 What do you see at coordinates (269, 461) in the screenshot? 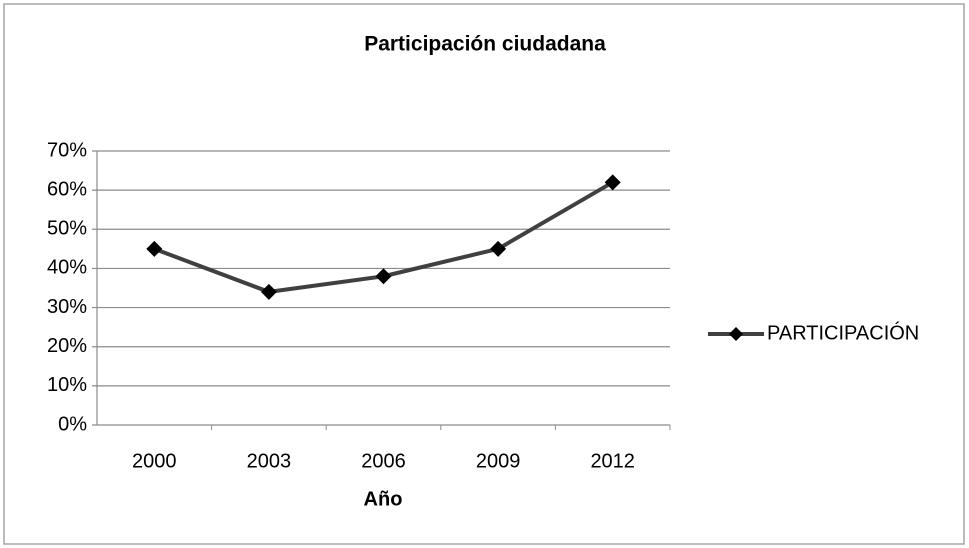
I see `x-tick-label: 2003` at bounding box center [269, 461].